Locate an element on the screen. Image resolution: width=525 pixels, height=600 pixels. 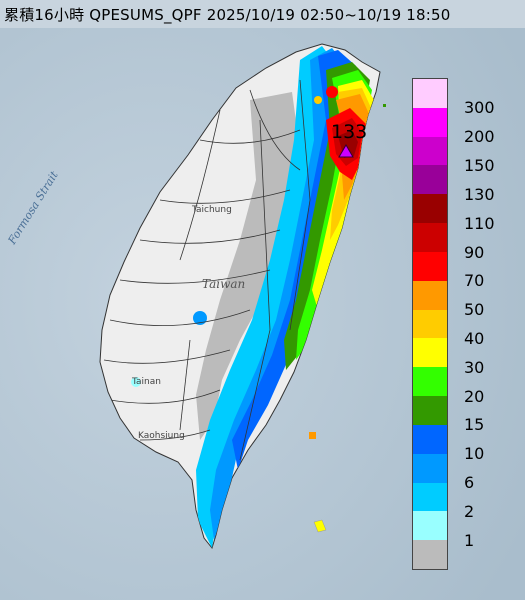
rain-gray-zone is located at coordinates (248, 266).